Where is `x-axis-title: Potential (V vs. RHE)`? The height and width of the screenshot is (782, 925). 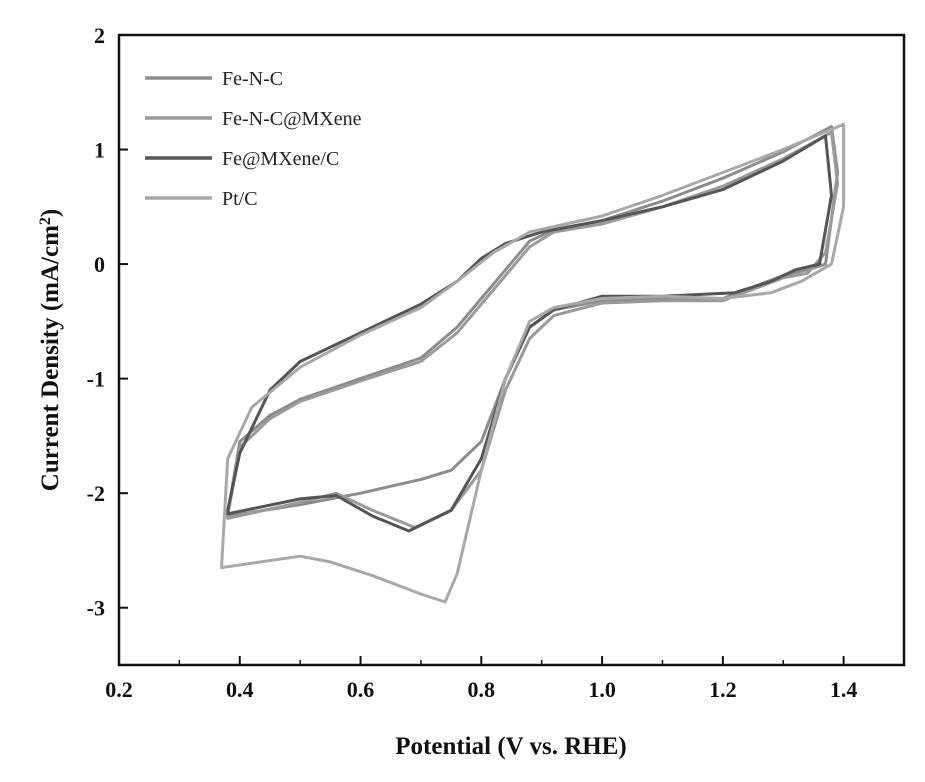 x-axis-title: Potential (V vs. RHE) is located at coordinates (510, 746).